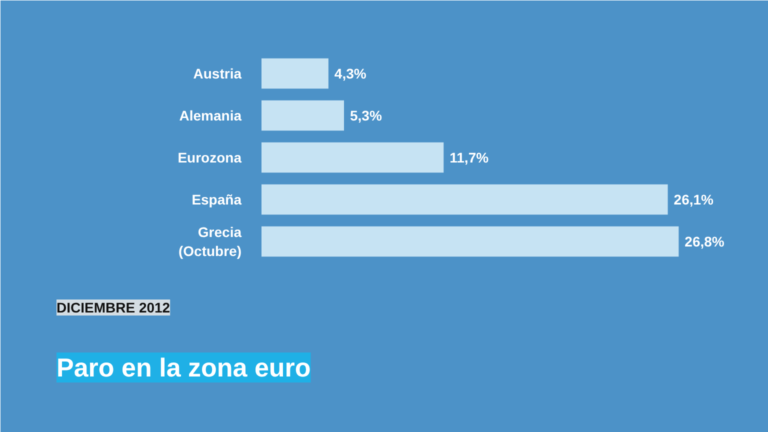 The height and width of the screenshot is (432, 768). Describe the element at coordinates (210, 158) in the screenshot. I see `y-tick-label: Eurozona` at that location.